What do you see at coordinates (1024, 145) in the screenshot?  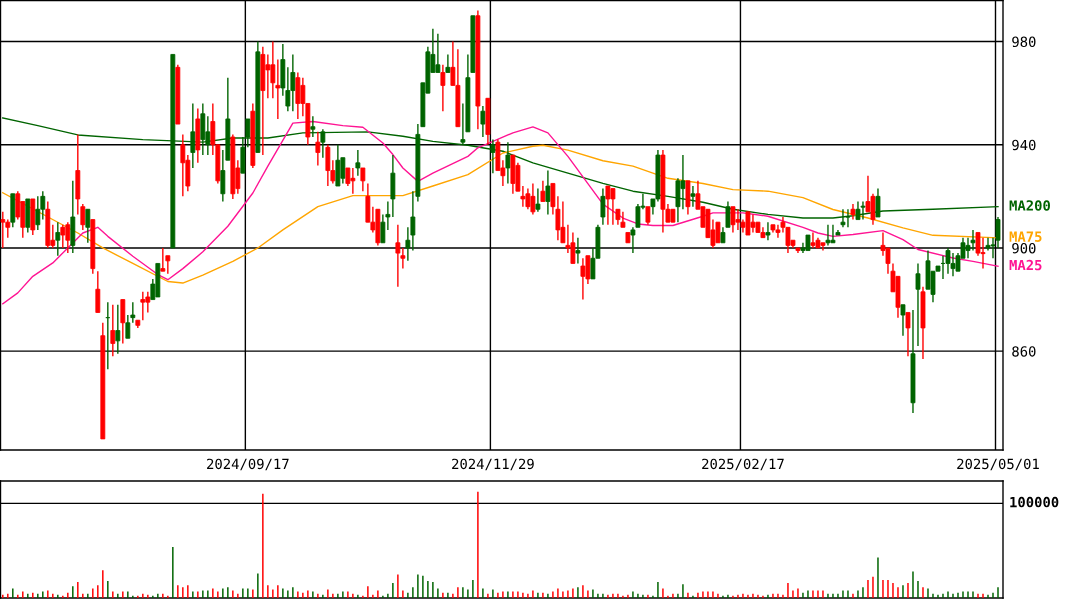 I see `y-tick-label: 940` at bounding box center [1024, 145].